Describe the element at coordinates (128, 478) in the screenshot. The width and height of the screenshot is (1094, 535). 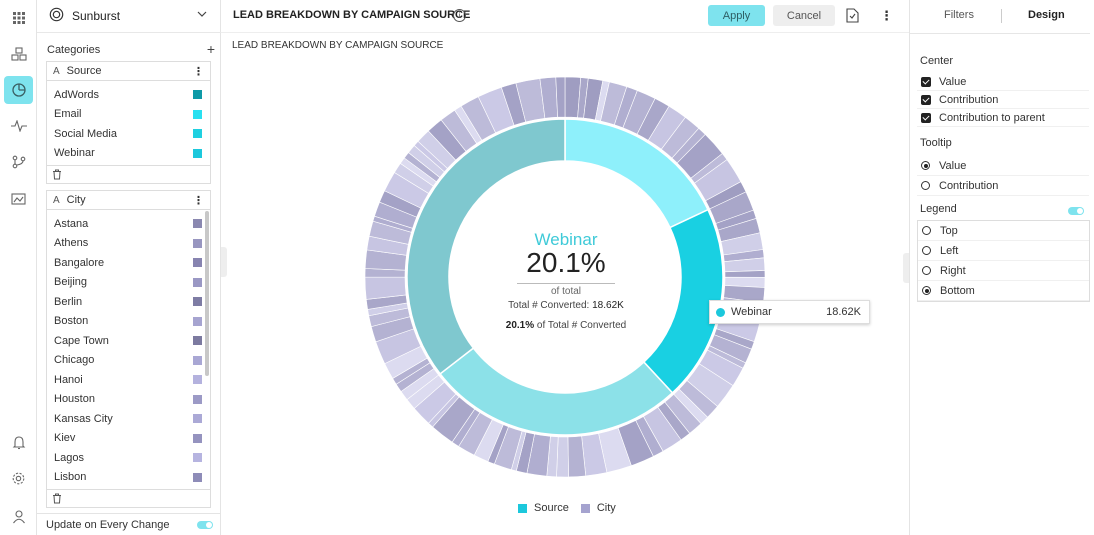
I see `city-item: Lisbon` at that location.